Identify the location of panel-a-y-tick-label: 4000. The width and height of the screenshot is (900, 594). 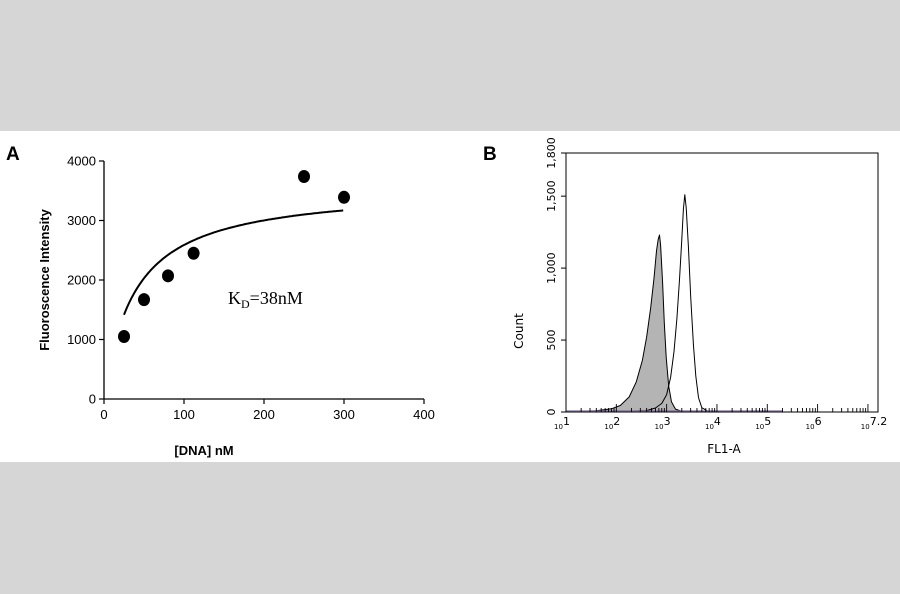
(81, 161).